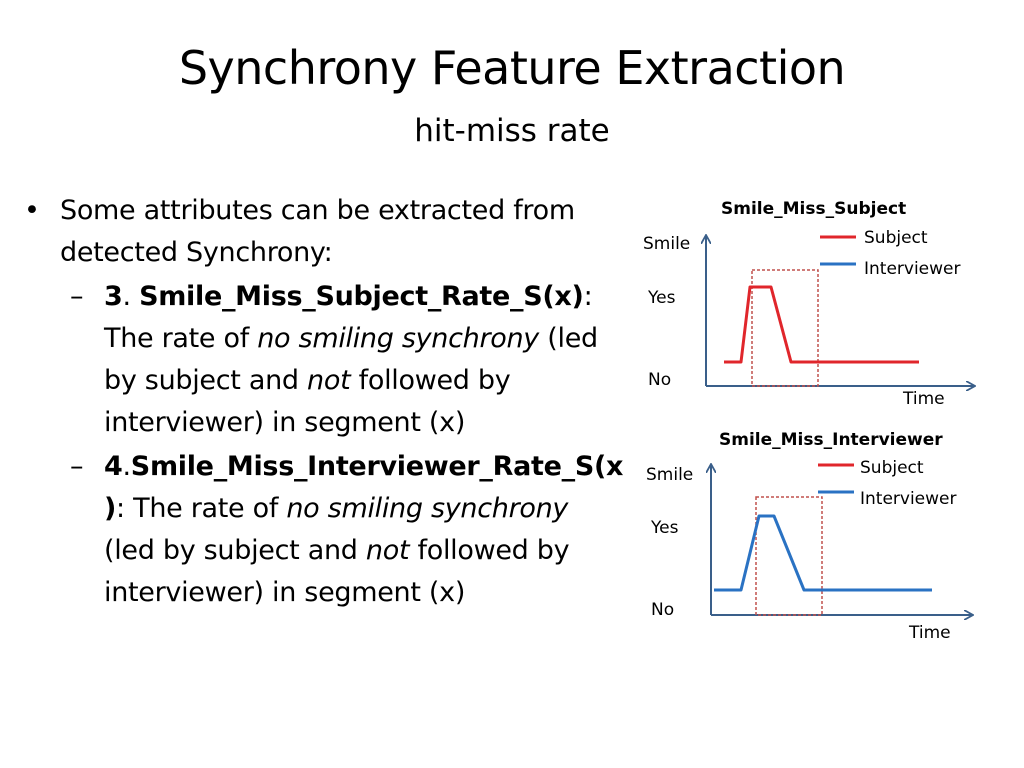  I want to click on item-number: 3, so click(113, 296).